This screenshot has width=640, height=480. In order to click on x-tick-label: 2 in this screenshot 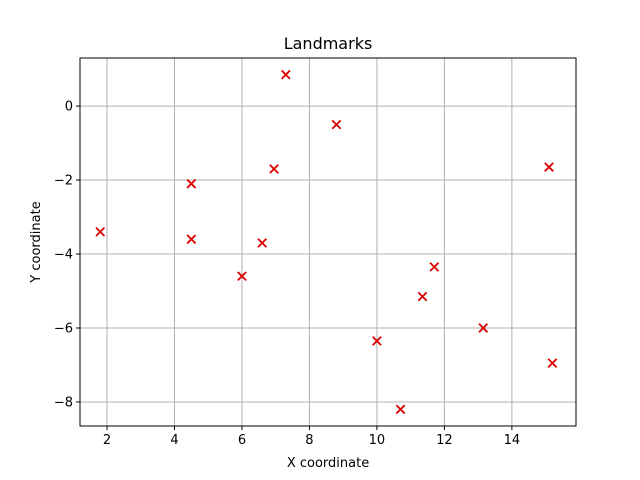, I will do `click(107, 440)`.